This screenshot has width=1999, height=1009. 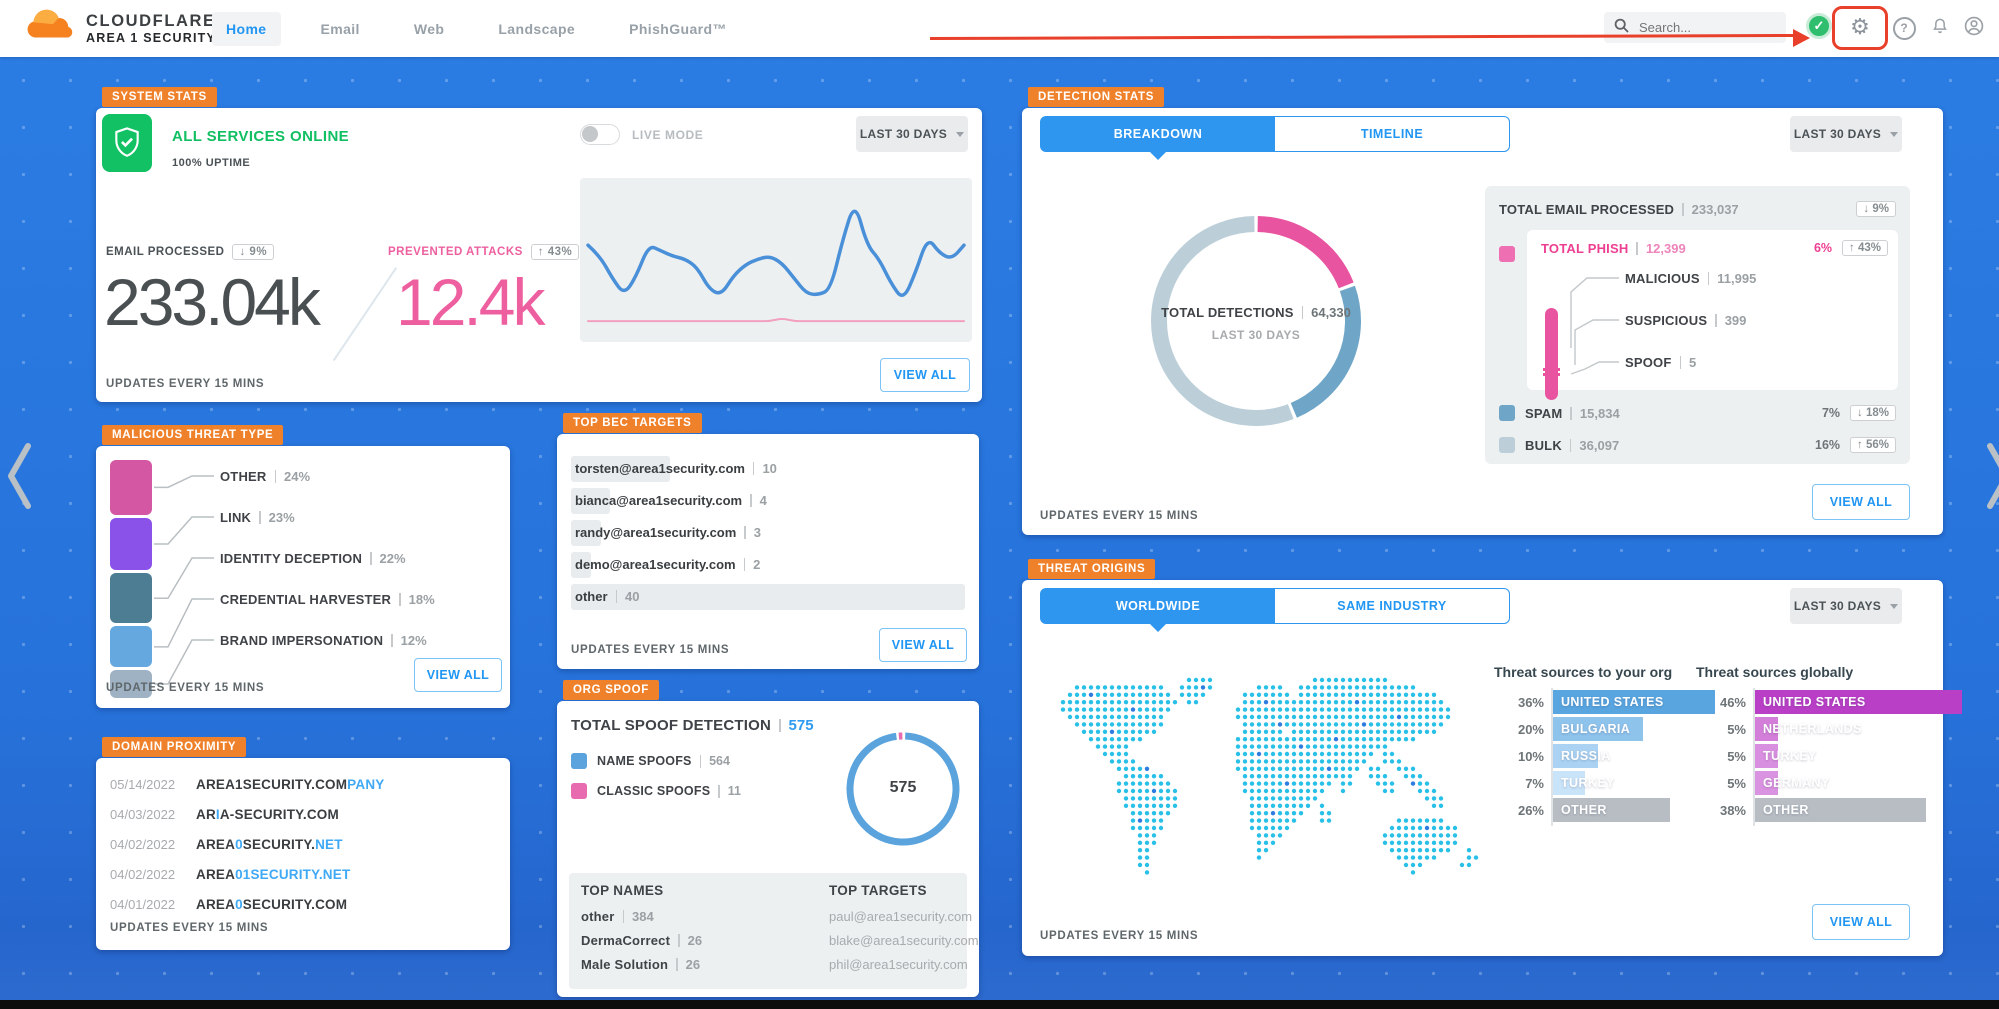 I want to click on threat-type-label: LINK, so click(x=236, y=517).